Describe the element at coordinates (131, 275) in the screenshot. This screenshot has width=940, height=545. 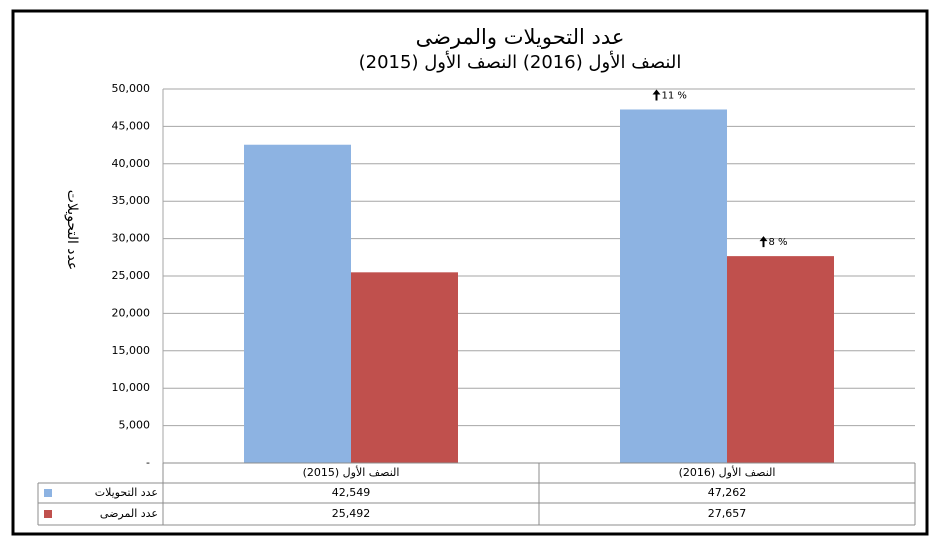
I see `y-tick-label: 25,000` at that location.